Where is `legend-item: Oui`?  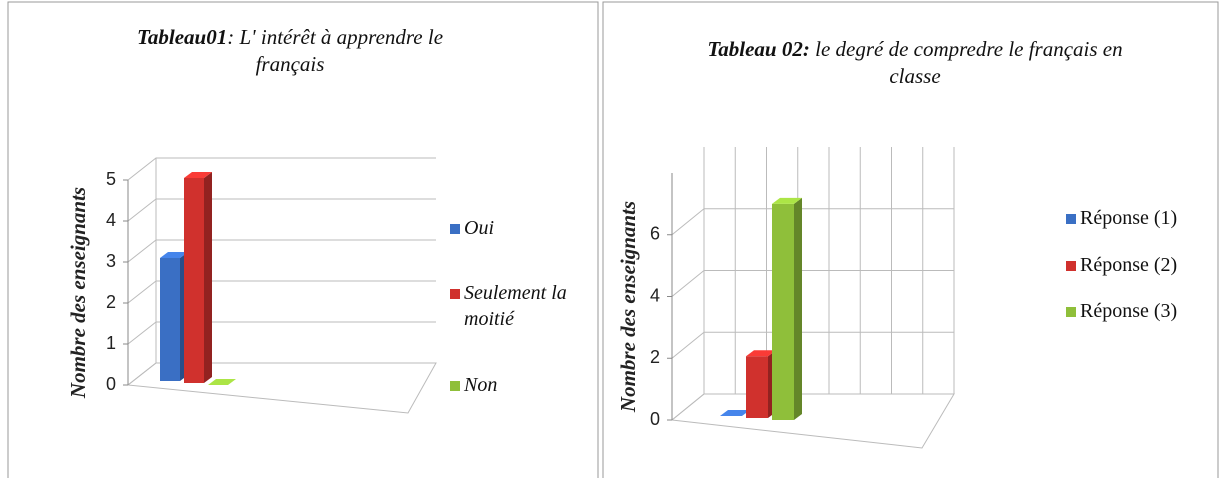
legend-item: Oui is located at coordinates (527, 228).